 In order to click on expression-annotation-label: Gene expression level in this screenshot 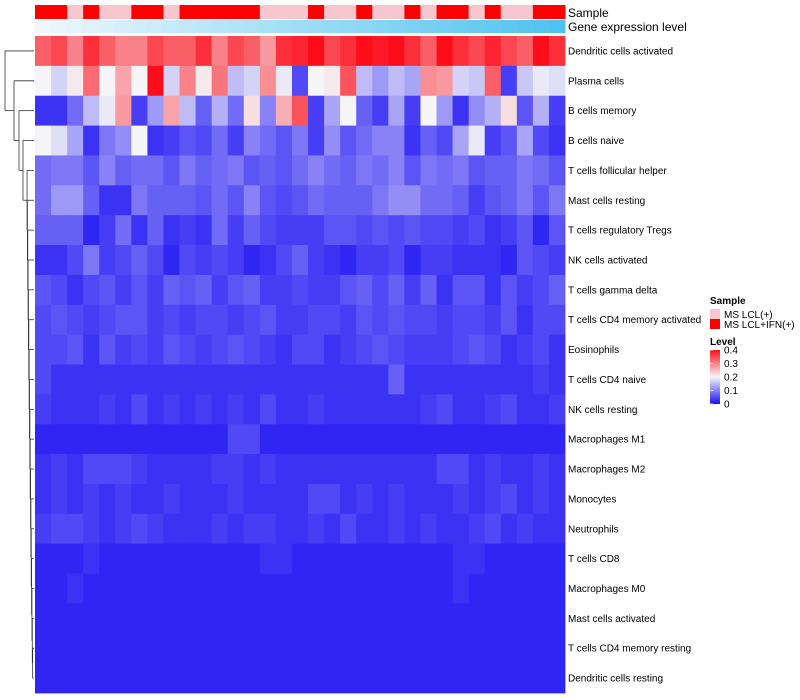, I will do `click(627, 27)`.